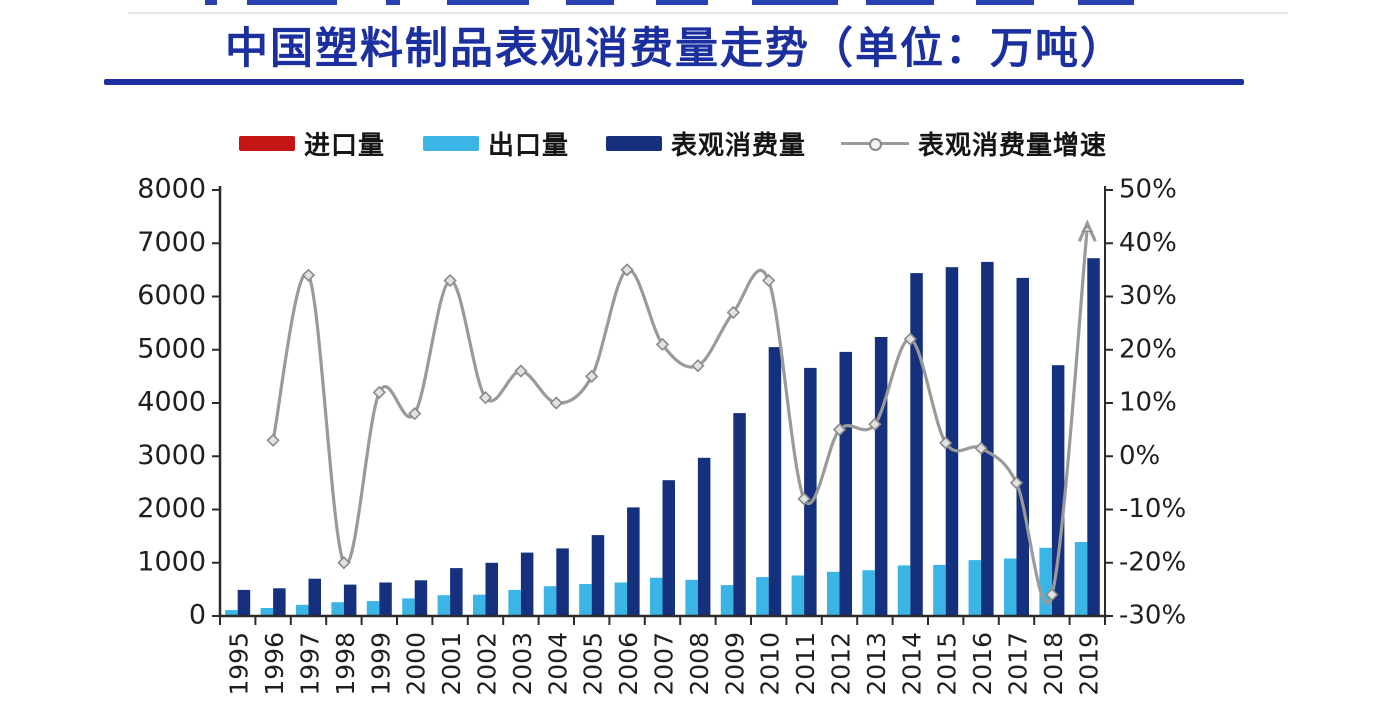  Describe the element at coordinates (345, 145) in the screenshot. I see `legend-label: 进口量` at that location.